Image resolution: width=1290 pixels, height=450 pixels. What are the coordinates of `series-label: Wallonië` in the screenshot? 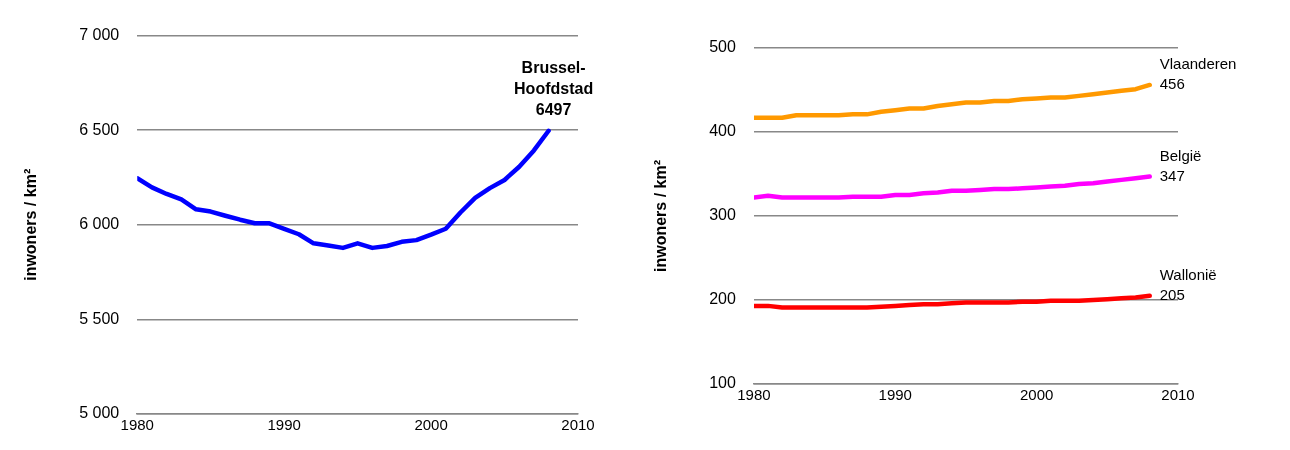 It's located at (1188, 274).